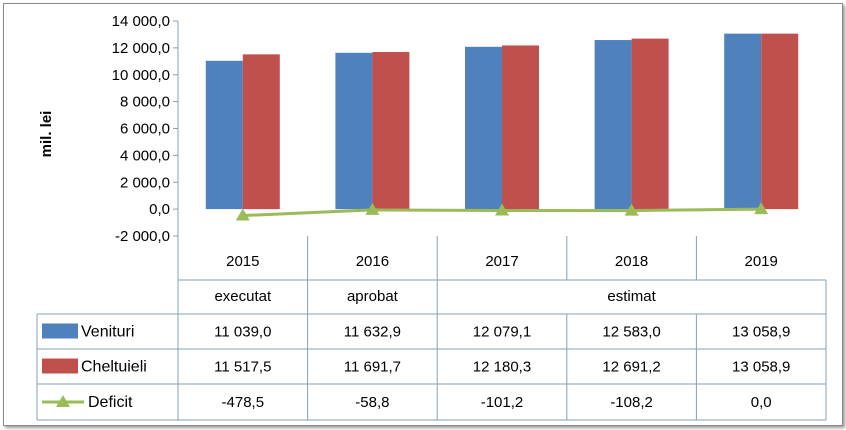 This screenshot has height=430, width=846. Describe the element at coordinates (501, 261) in the screenshot. I see `category-label: 2017` at that location.